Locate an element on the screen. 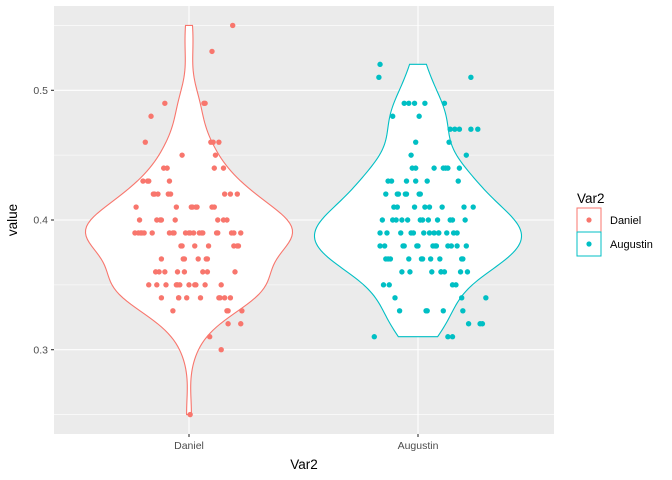 The width and height of the screenshot is (672, 480). y-tick-label-2: 0.5 is located at coordinates (40, 91).